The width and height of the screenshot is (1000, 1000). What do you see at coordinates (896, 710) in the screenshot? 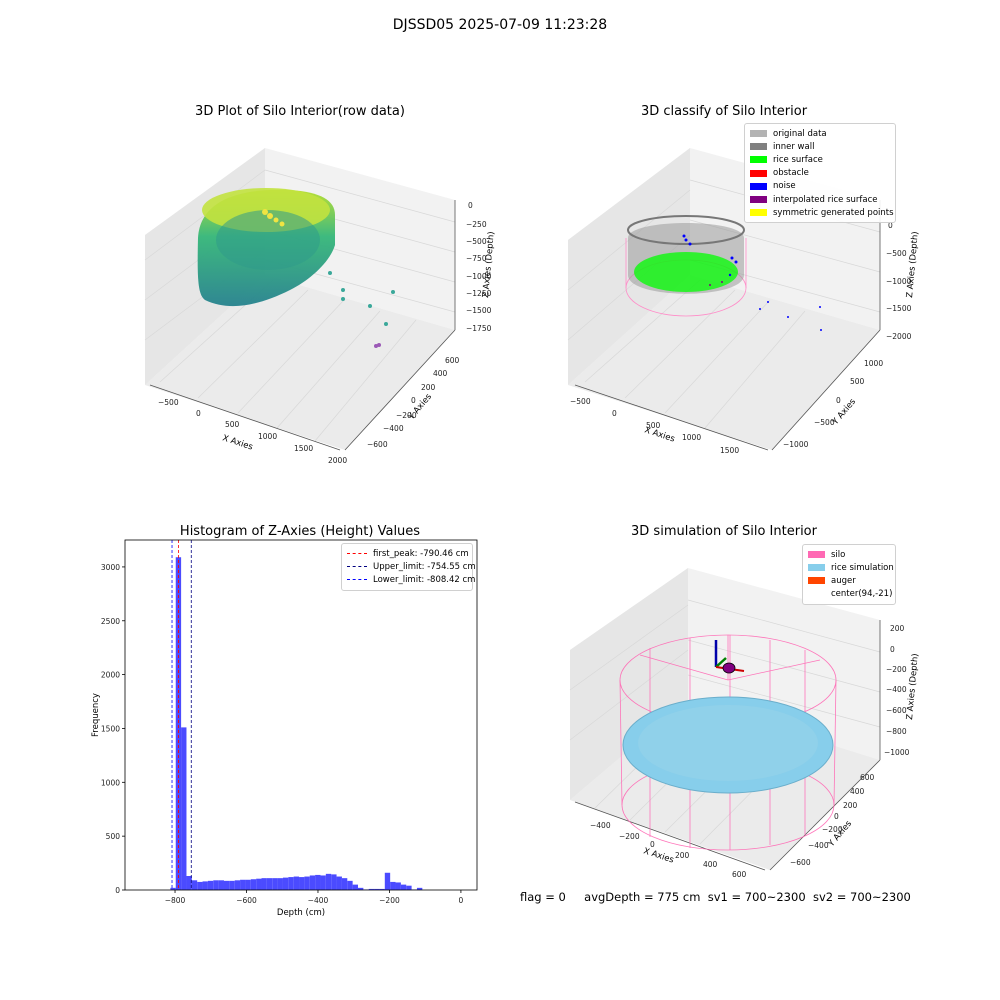
I see `simulation-z-tick: −600` at bounding box center [896, 710].